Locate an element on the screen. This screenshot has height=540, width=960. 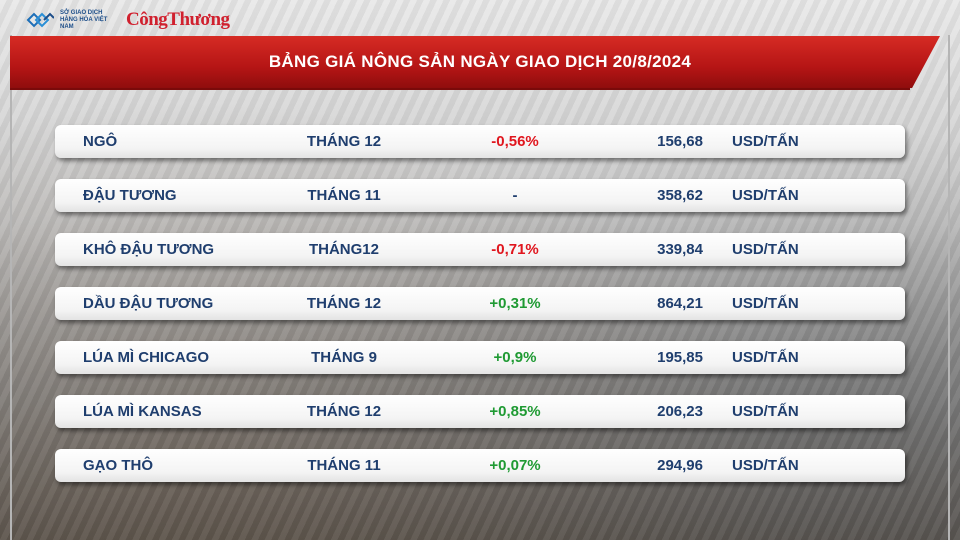
exchange-logo-icon is located at coordinates (40, 20).